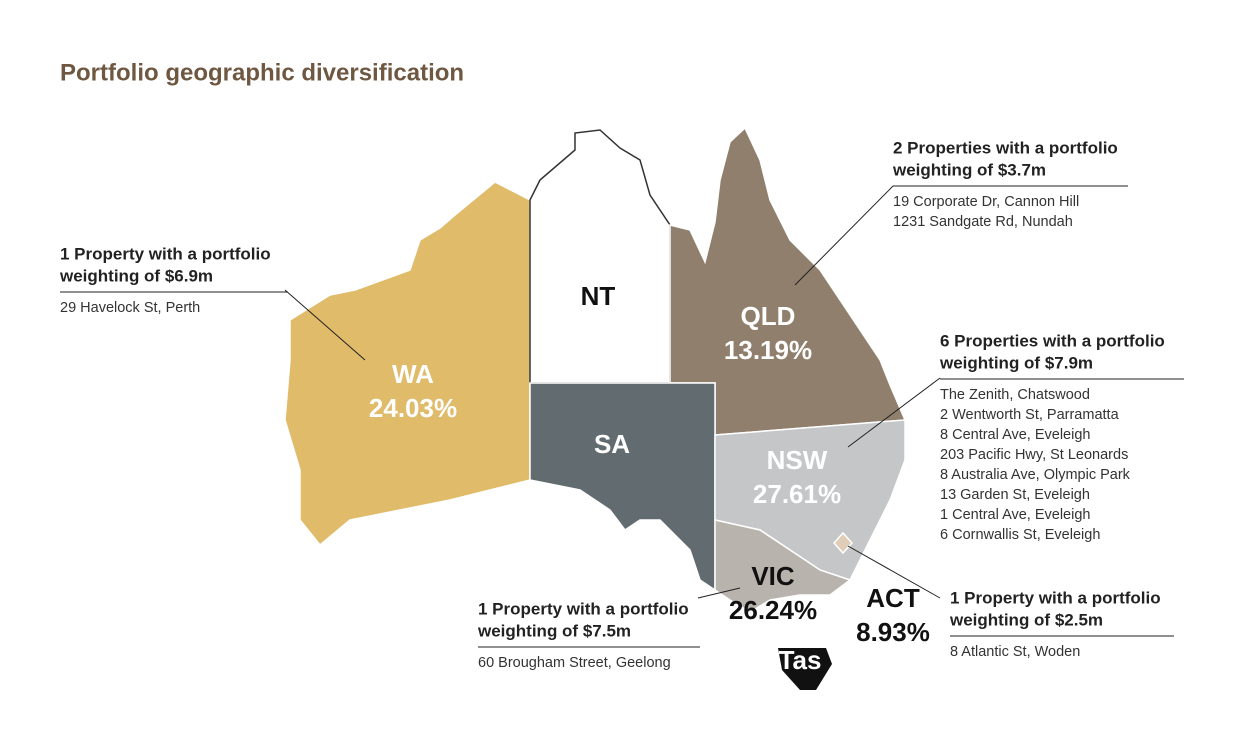 The height and width of the screenshot is (734, 1243). What do you see at coordinates (1052, 340) in the screenshot?
I see `callout-heading: 6 Properties with a portfolio` at bounding box center [1052, 340].